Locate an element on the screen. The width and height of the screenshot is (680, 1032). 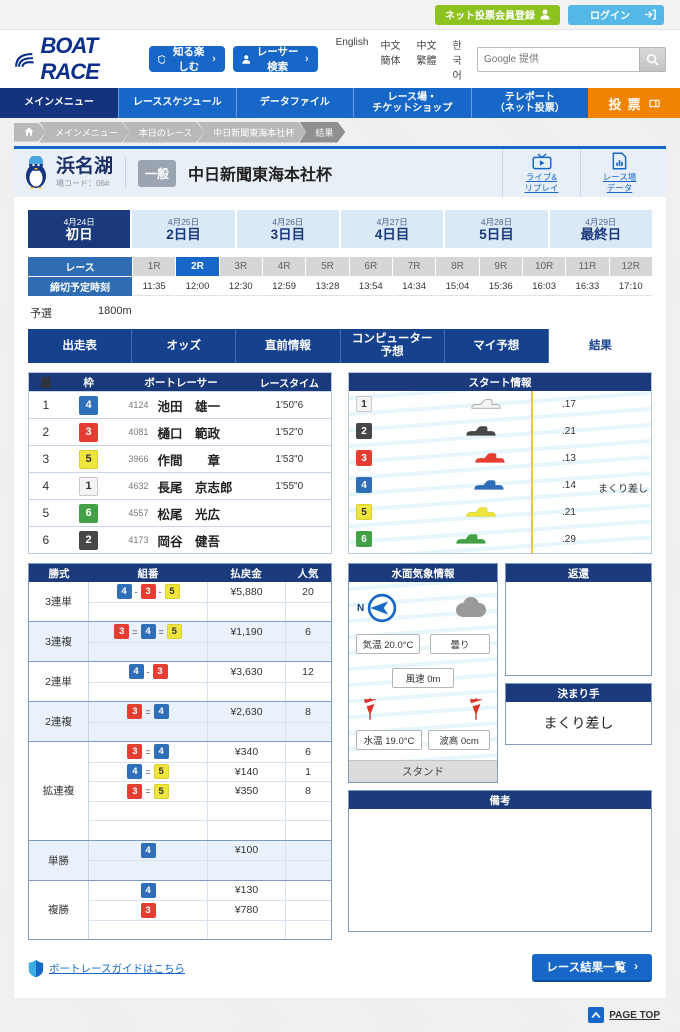
tv-icon is located at coordinates (541, 161).